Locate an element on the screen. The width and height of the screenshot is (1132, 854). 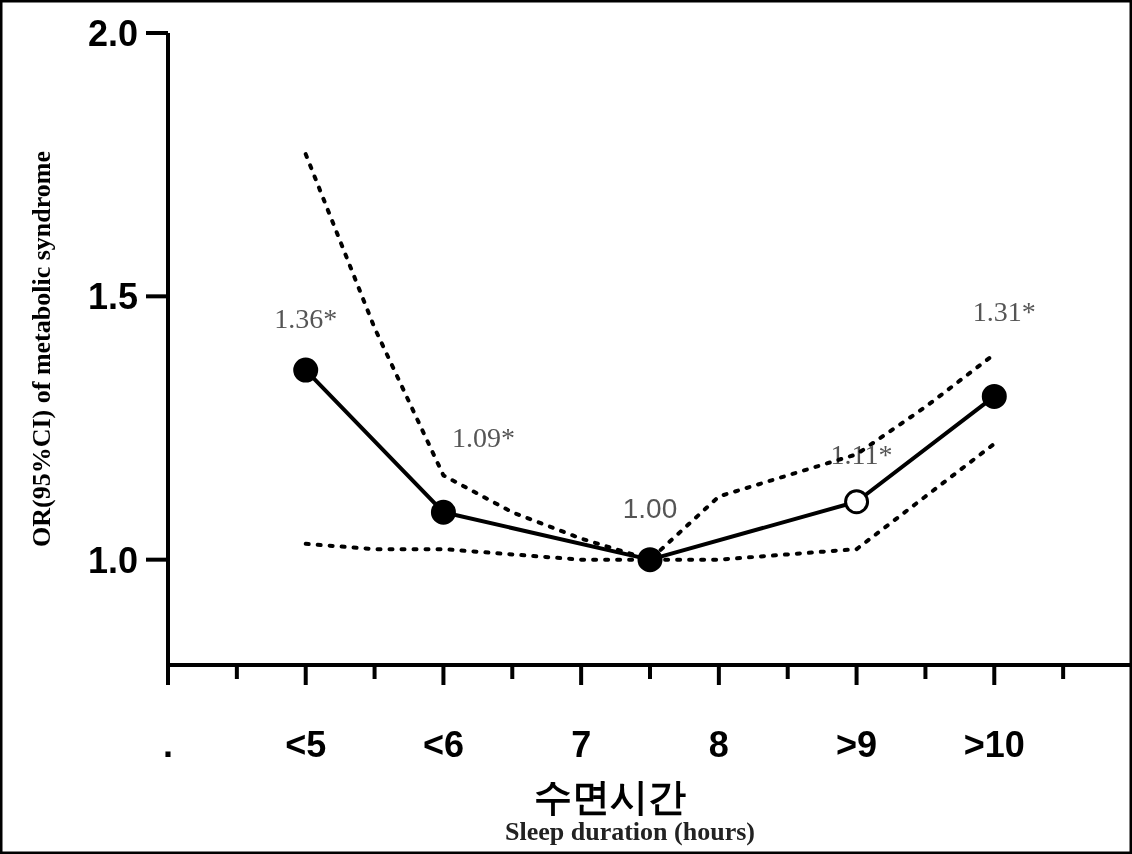
y-tick-label: 2.0 is located at coordinates (112, 33).